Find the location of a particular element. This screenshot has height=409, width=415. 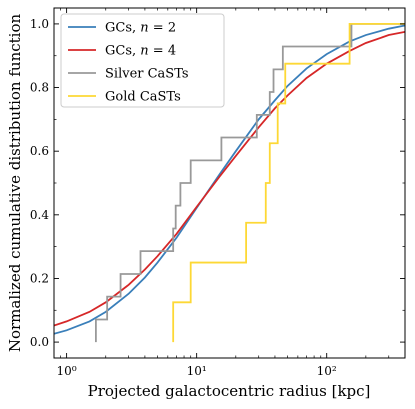

y-tick-label: 0.6 is located at coordinates (39, 151).